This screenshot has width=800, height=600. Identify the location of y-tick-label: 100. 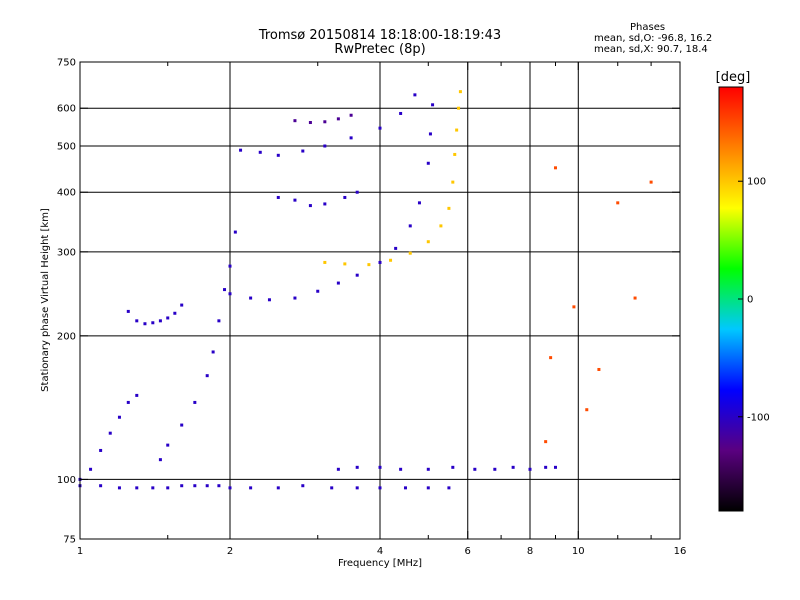
(66, 480).